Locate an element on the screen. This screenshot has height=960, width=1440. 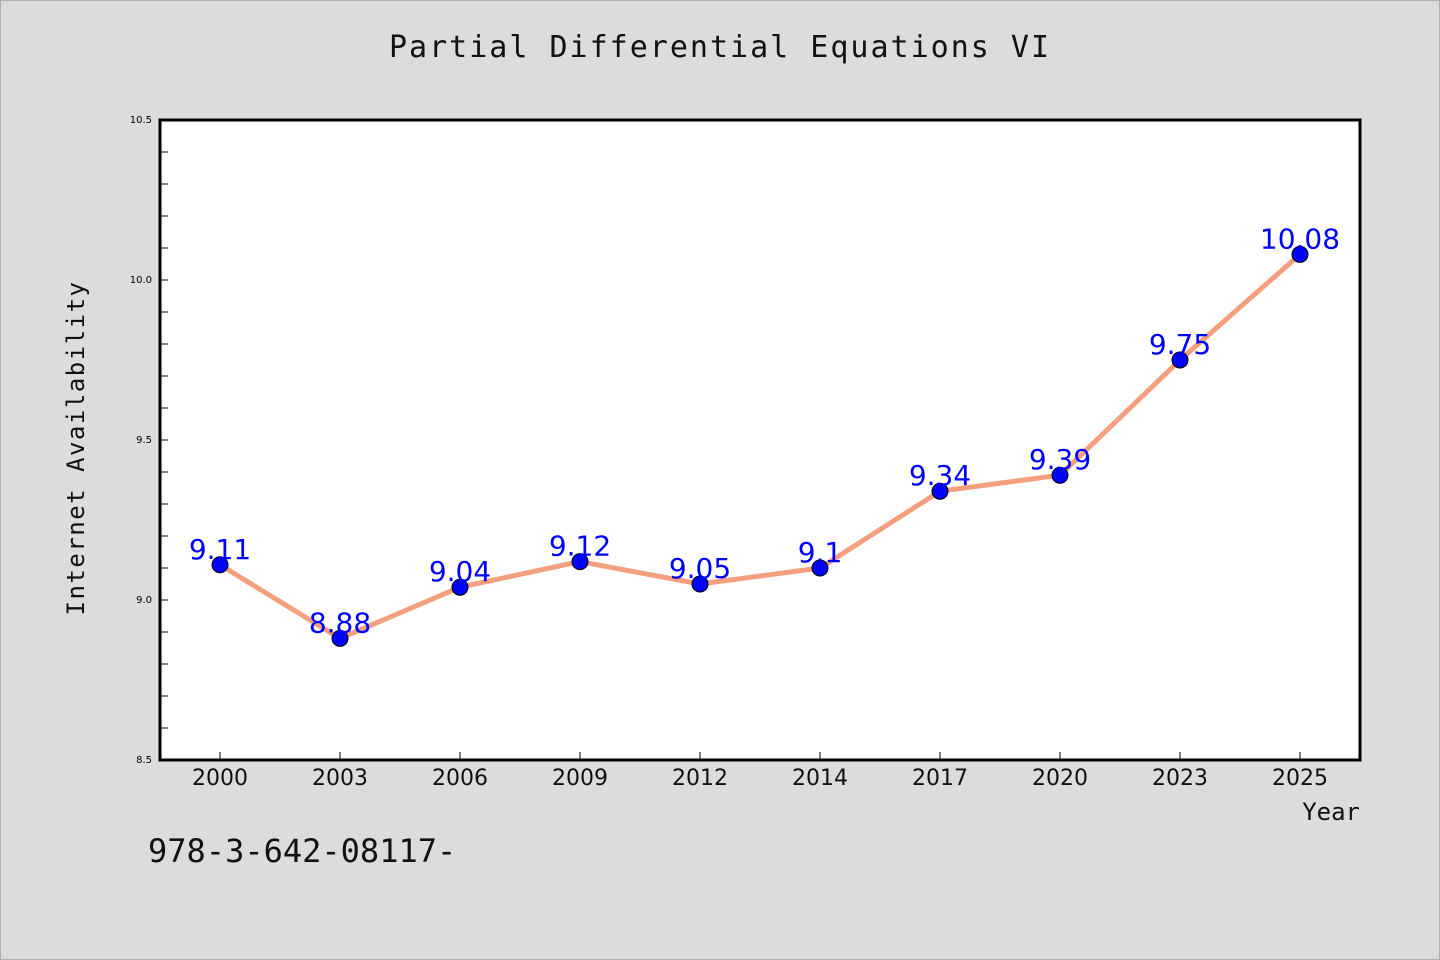
x-tick-label: 2006 is located at coordinates (460, 778).